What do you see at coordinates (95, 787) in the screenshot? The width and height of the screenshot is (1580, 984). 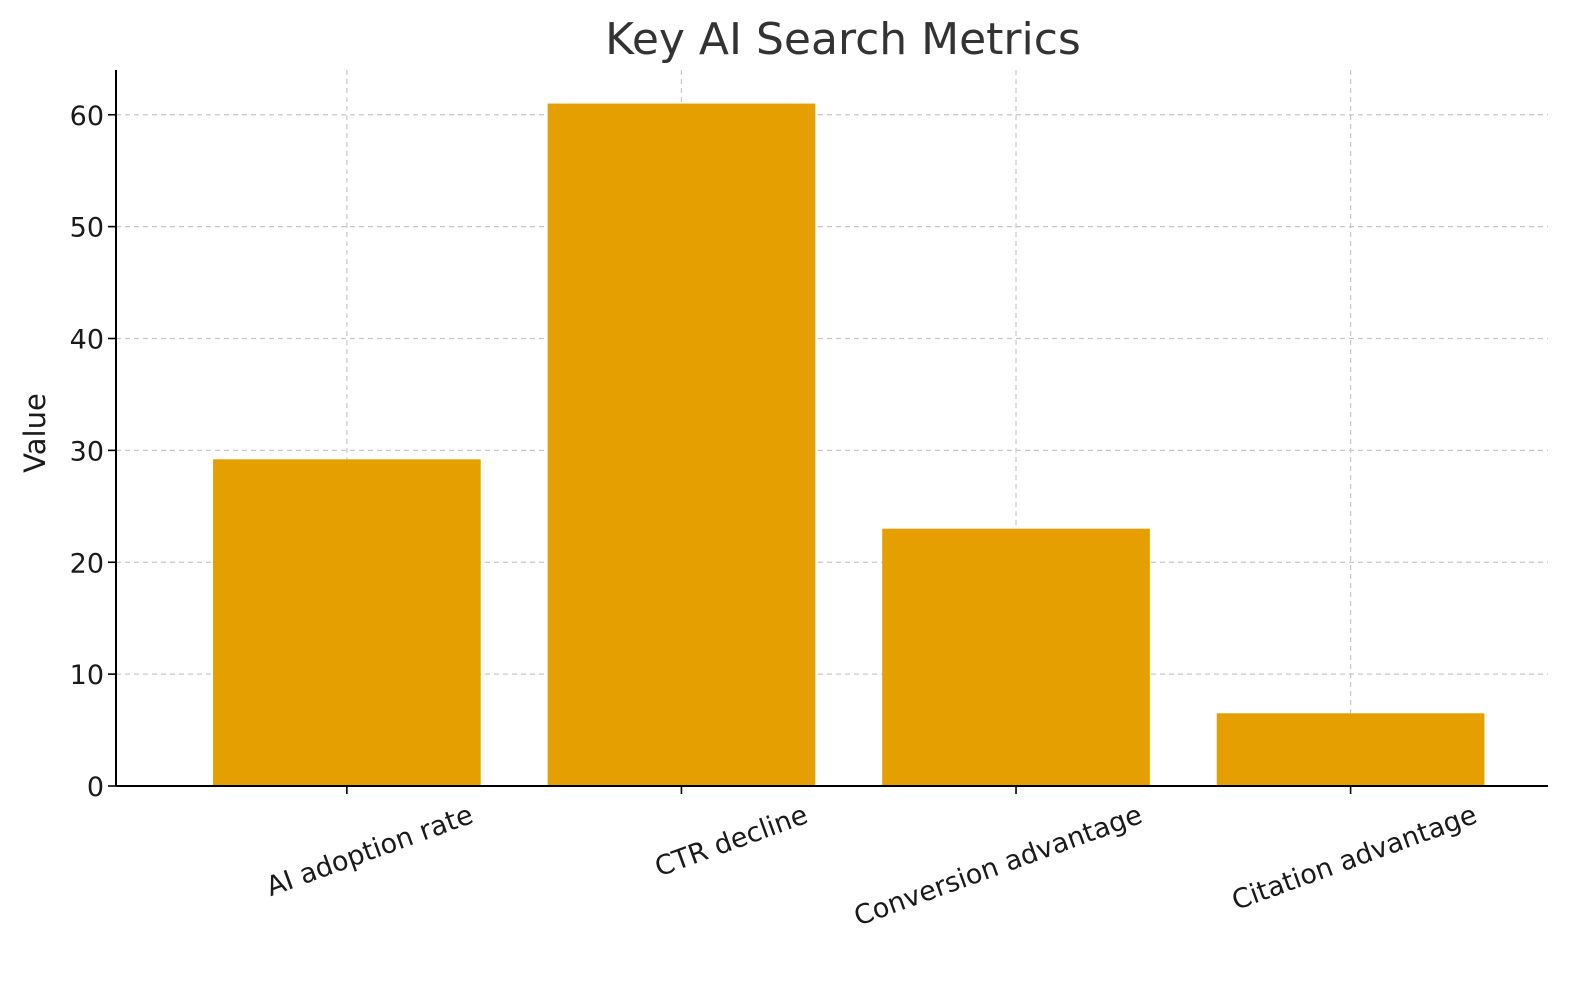 I see `y-tick-label: 0` at bounding box center [95, 787].